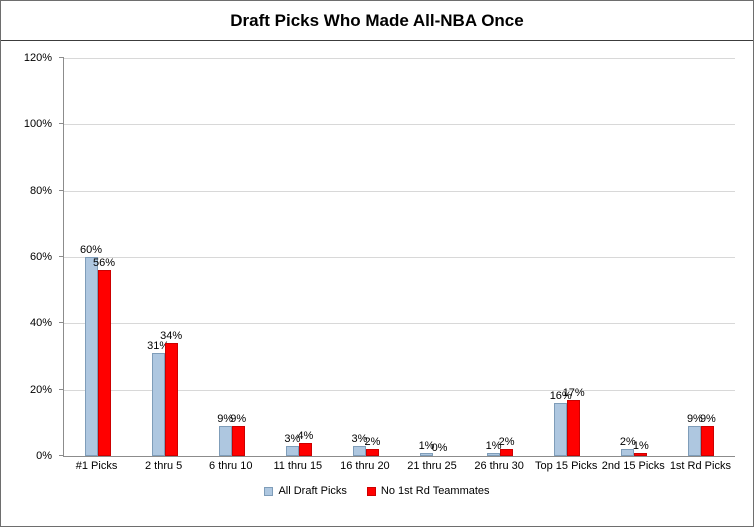 The image size is (754, 527). I want to click on bar: 60%, so click(91, 350).